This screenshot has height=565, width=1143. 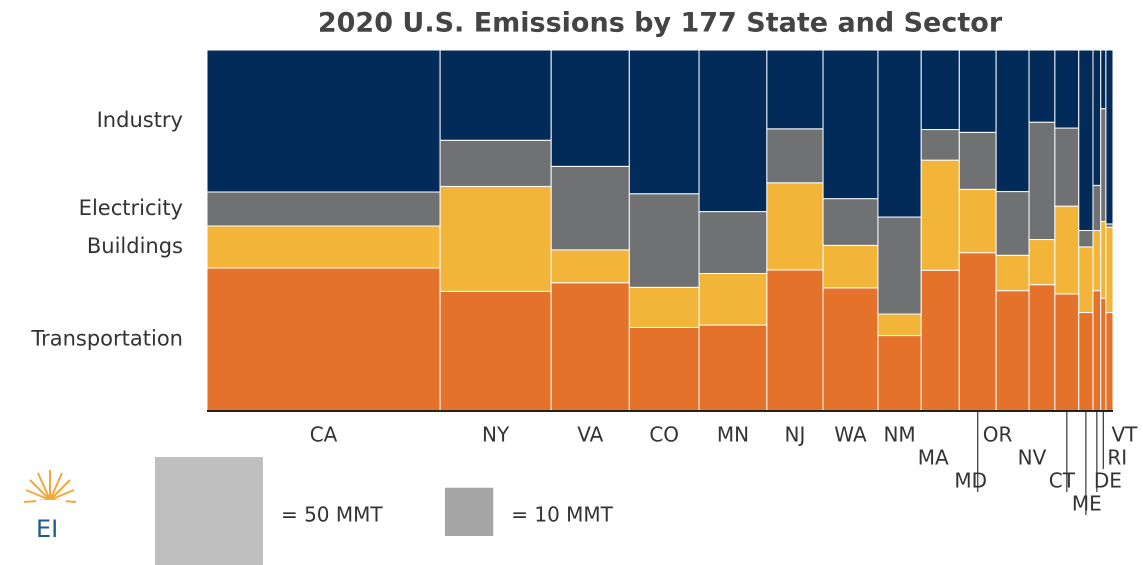 I want to click on logo: EI, so click(x=47, y=529).